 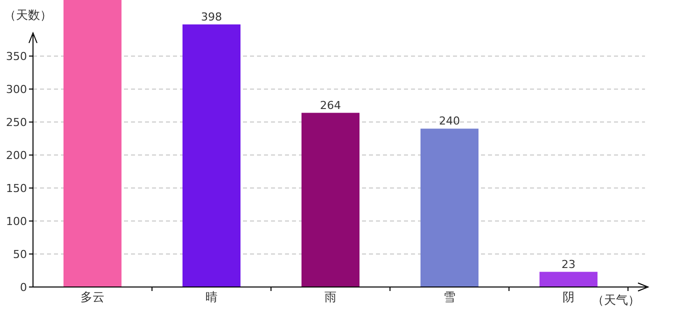 What do you see at coordinates (20, 255) in the screenshot?
I see `y-tick-label: 50` at bounding box center [20, 255].